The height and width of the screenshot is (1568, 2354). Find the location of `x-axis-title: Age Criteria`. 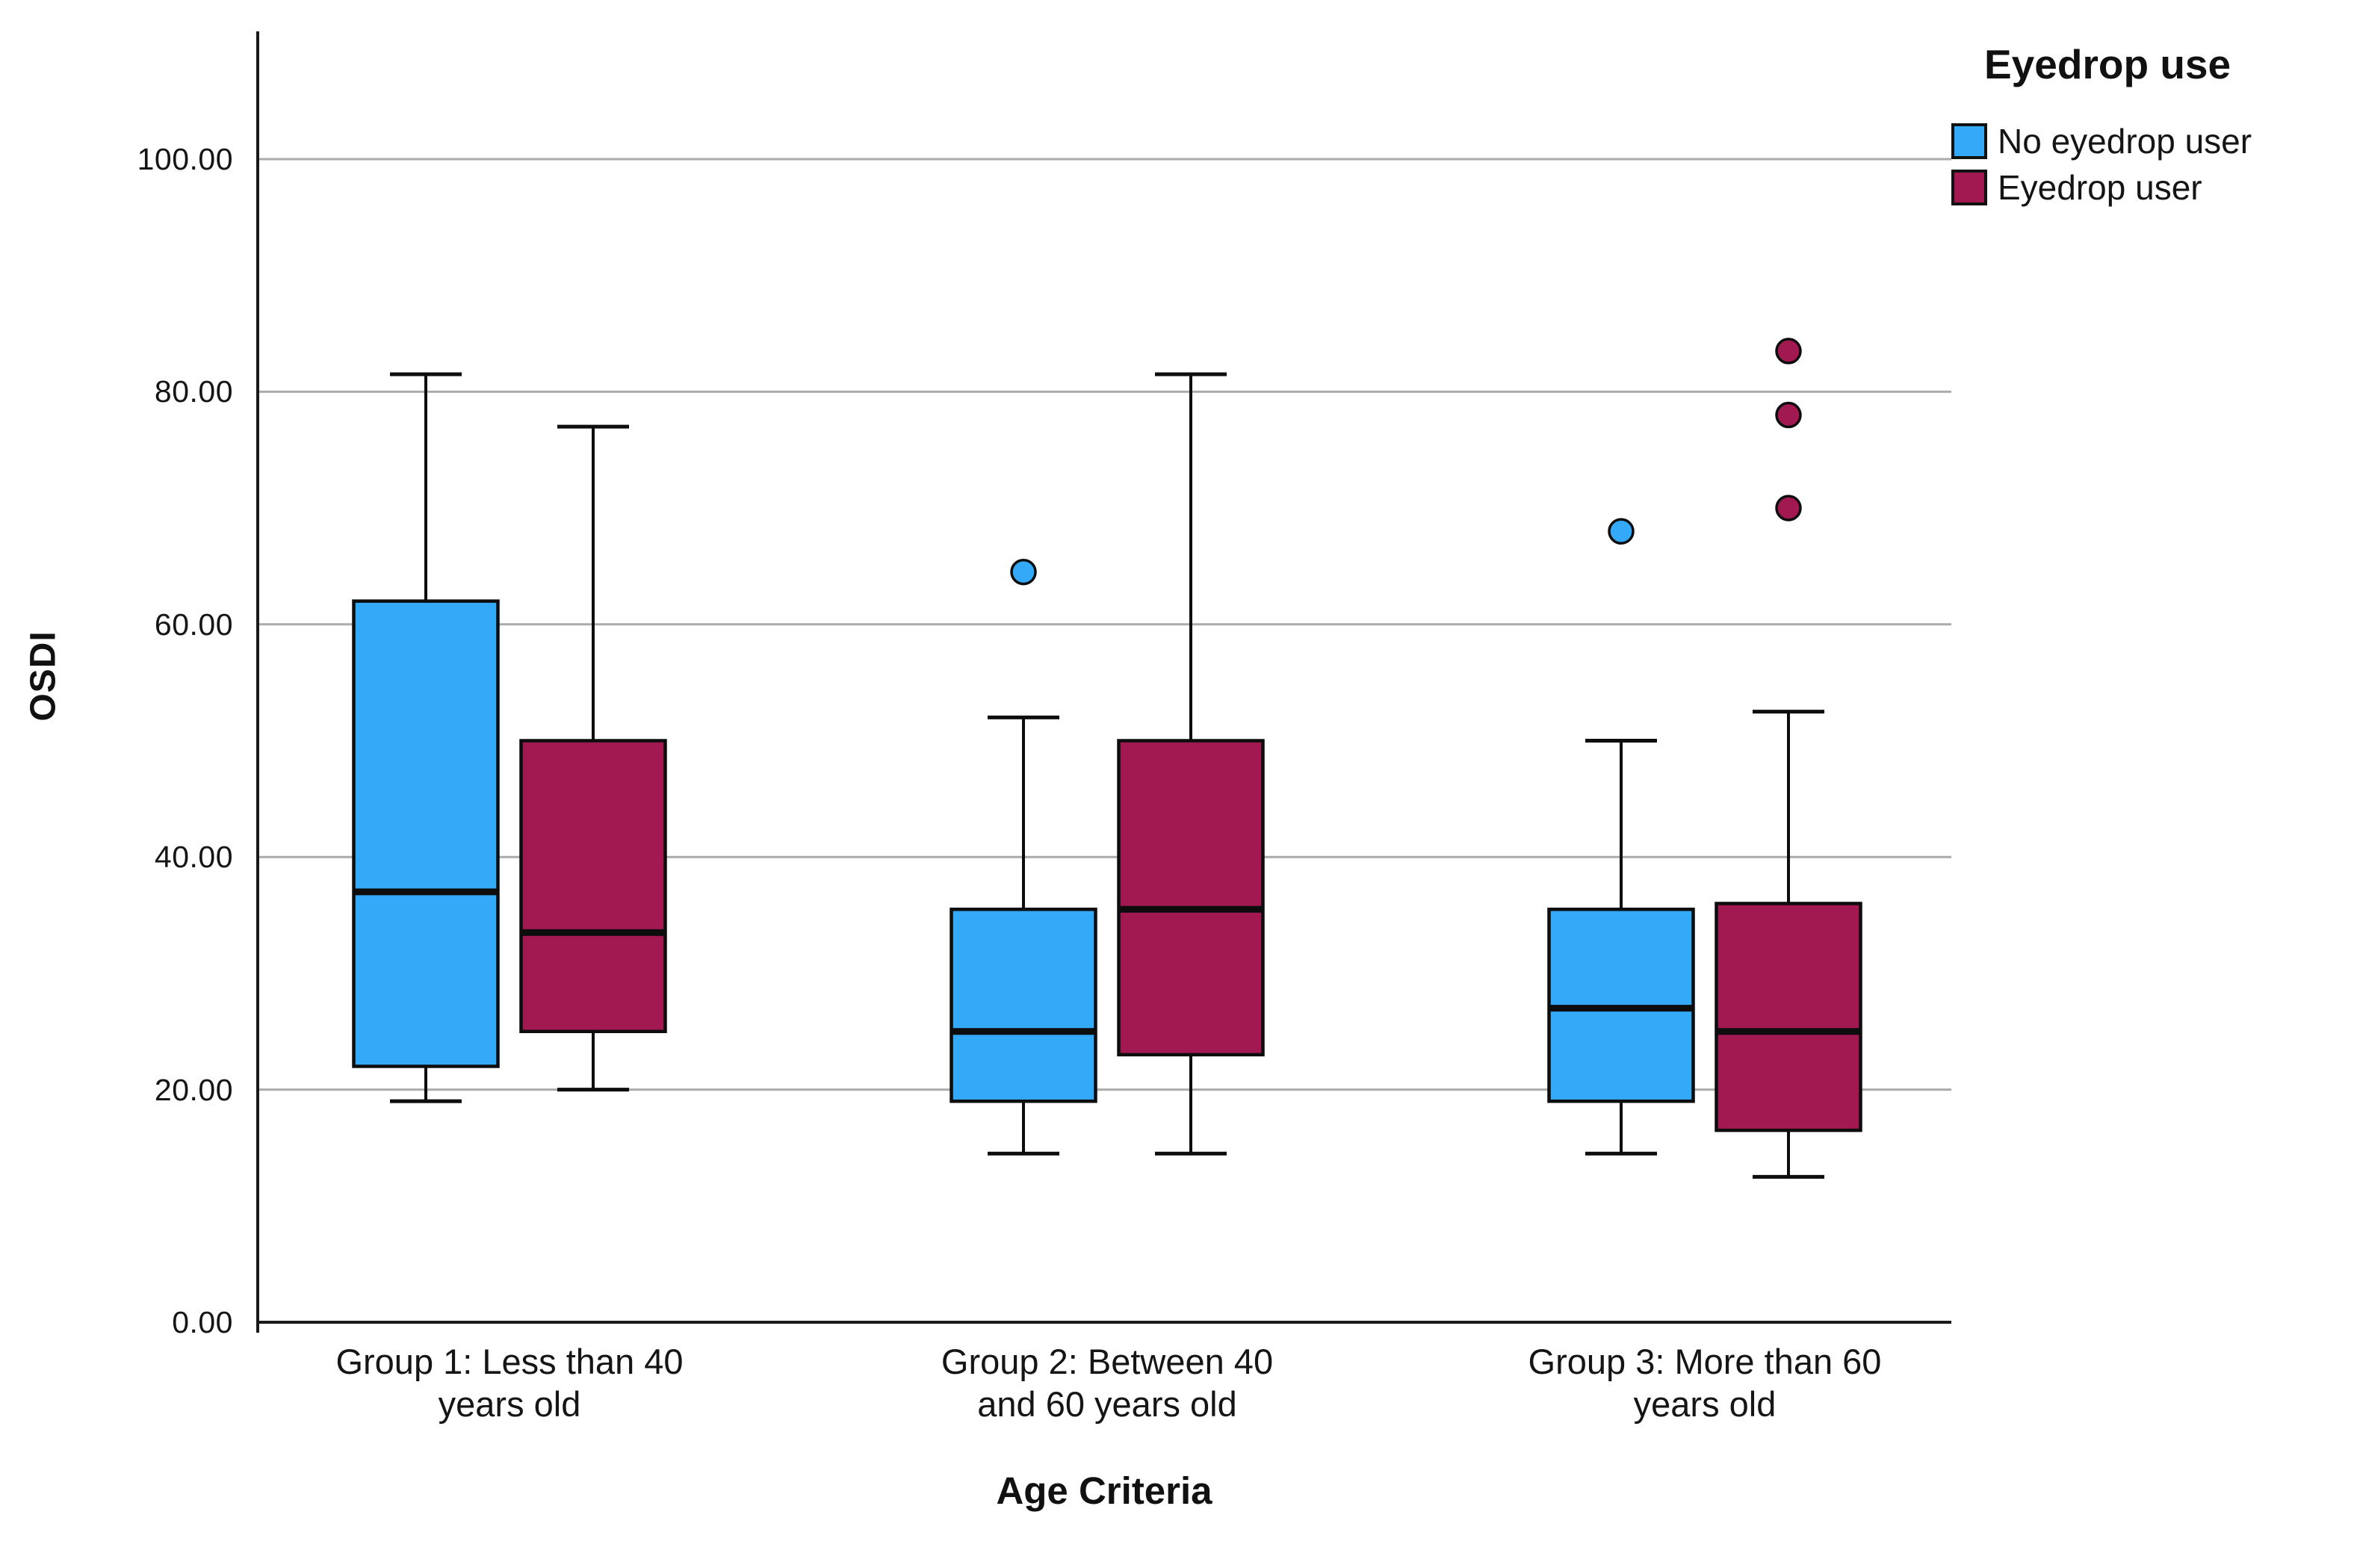

x-axis-title: Age Criteria is located at coordinates (1104, 1490).